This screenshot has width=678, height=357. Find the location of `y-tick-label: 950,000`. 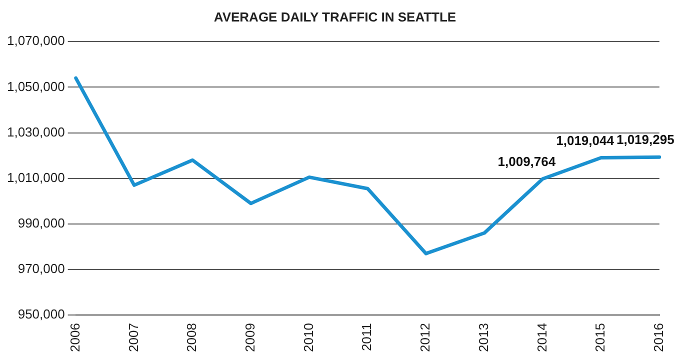

y-tick-label: 950,000 is located at coordinates (41, 314).